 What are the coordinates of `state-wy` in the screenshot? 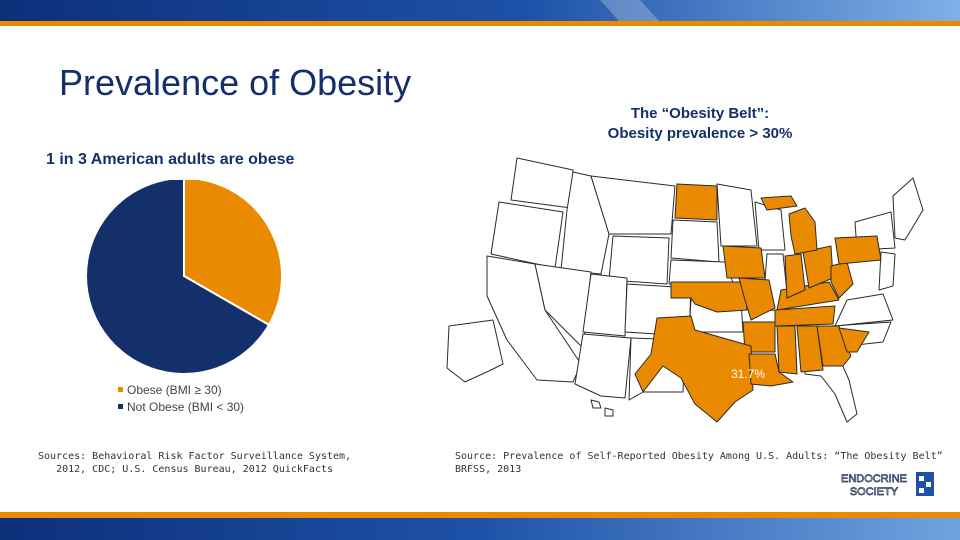 It's located at (639, 260).